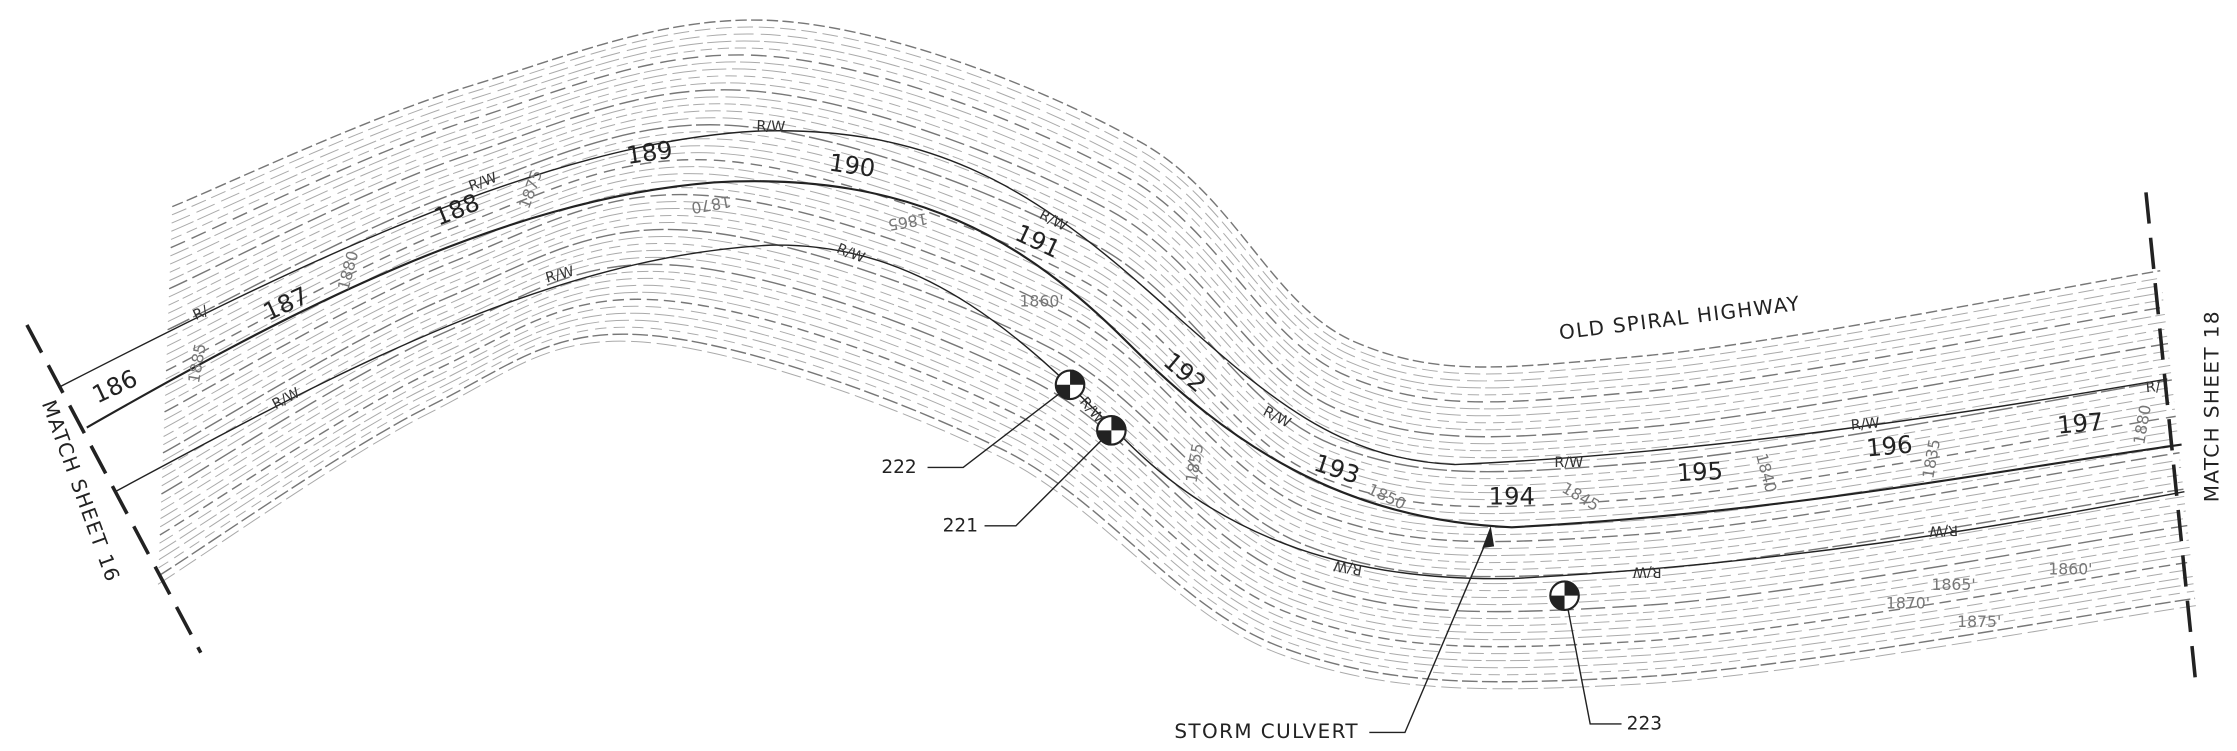 The height and width of the screenshot is (751, 2237). I want to click on station-label: 189, so click(650, 153).